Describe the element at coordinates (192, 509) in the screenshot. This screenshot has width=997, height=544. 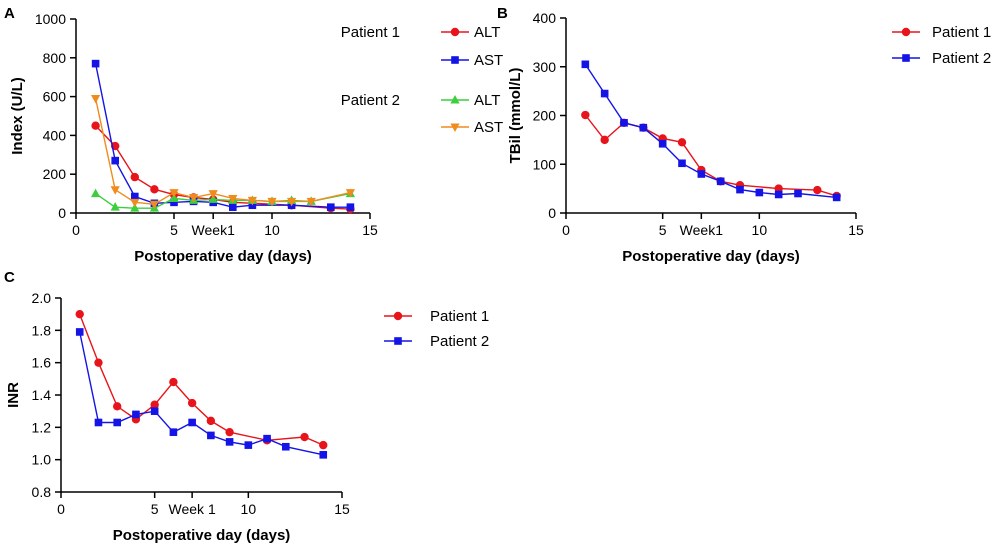
I see `x-tick-label: Week 1` at that location.